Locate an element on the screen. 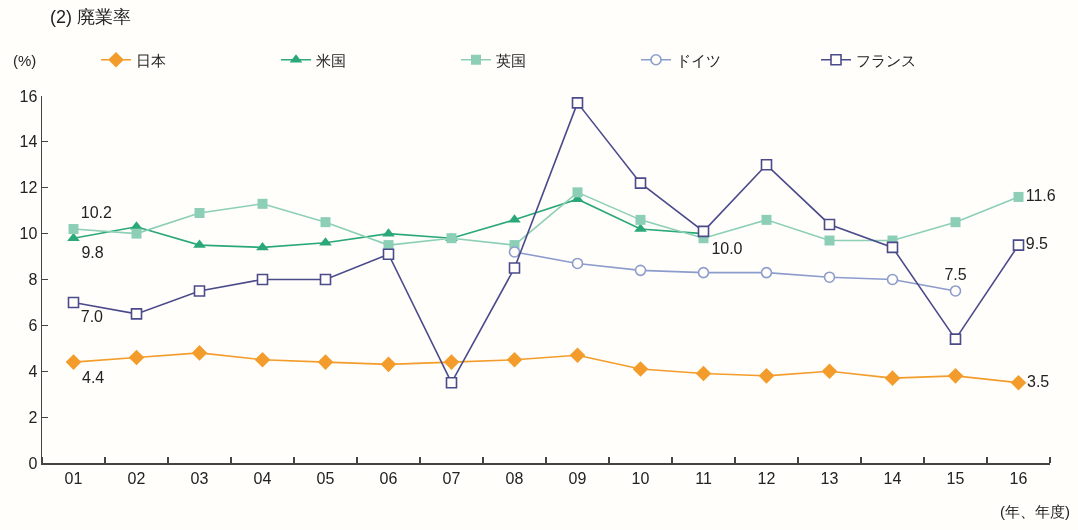 The image size is (1078, 530). x-tick-label: 10 is located at coordinates (640, 478).